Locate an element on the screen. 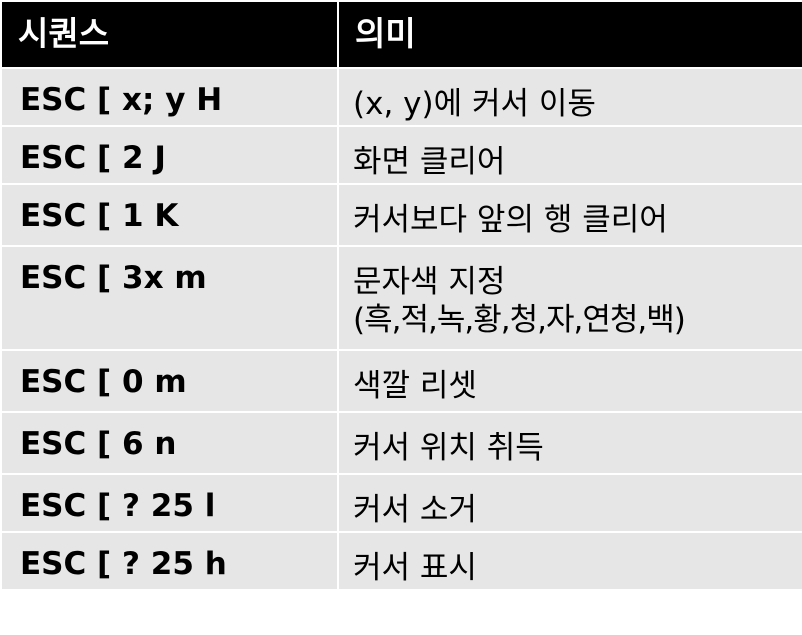  meaning-cell: 커서 표시 is located at coordinates (569, 561).